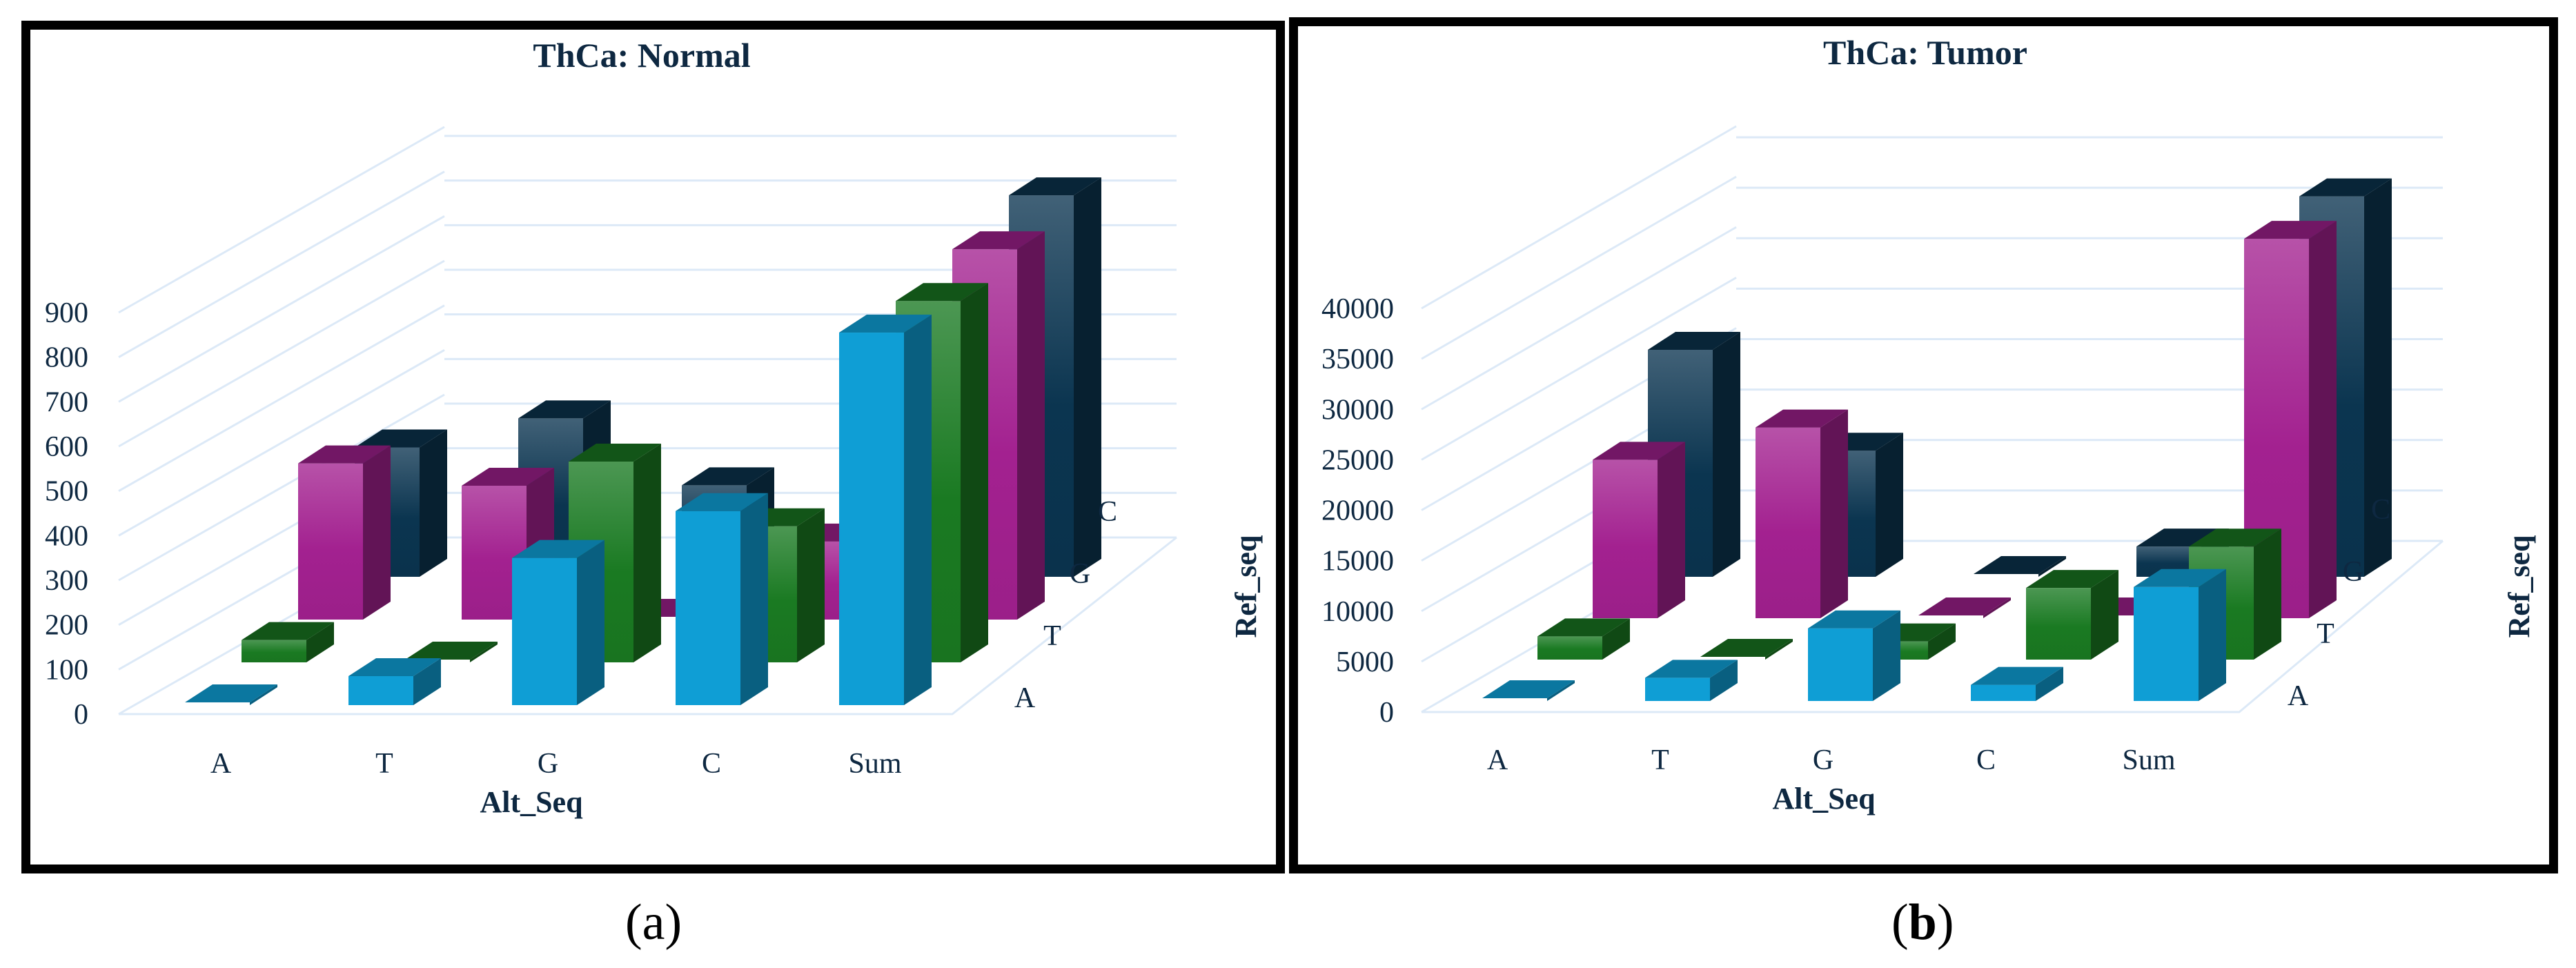  Describe the element at coordinates (66, 313) in the screenshot. I see `y-tick-label: 900` at that location.